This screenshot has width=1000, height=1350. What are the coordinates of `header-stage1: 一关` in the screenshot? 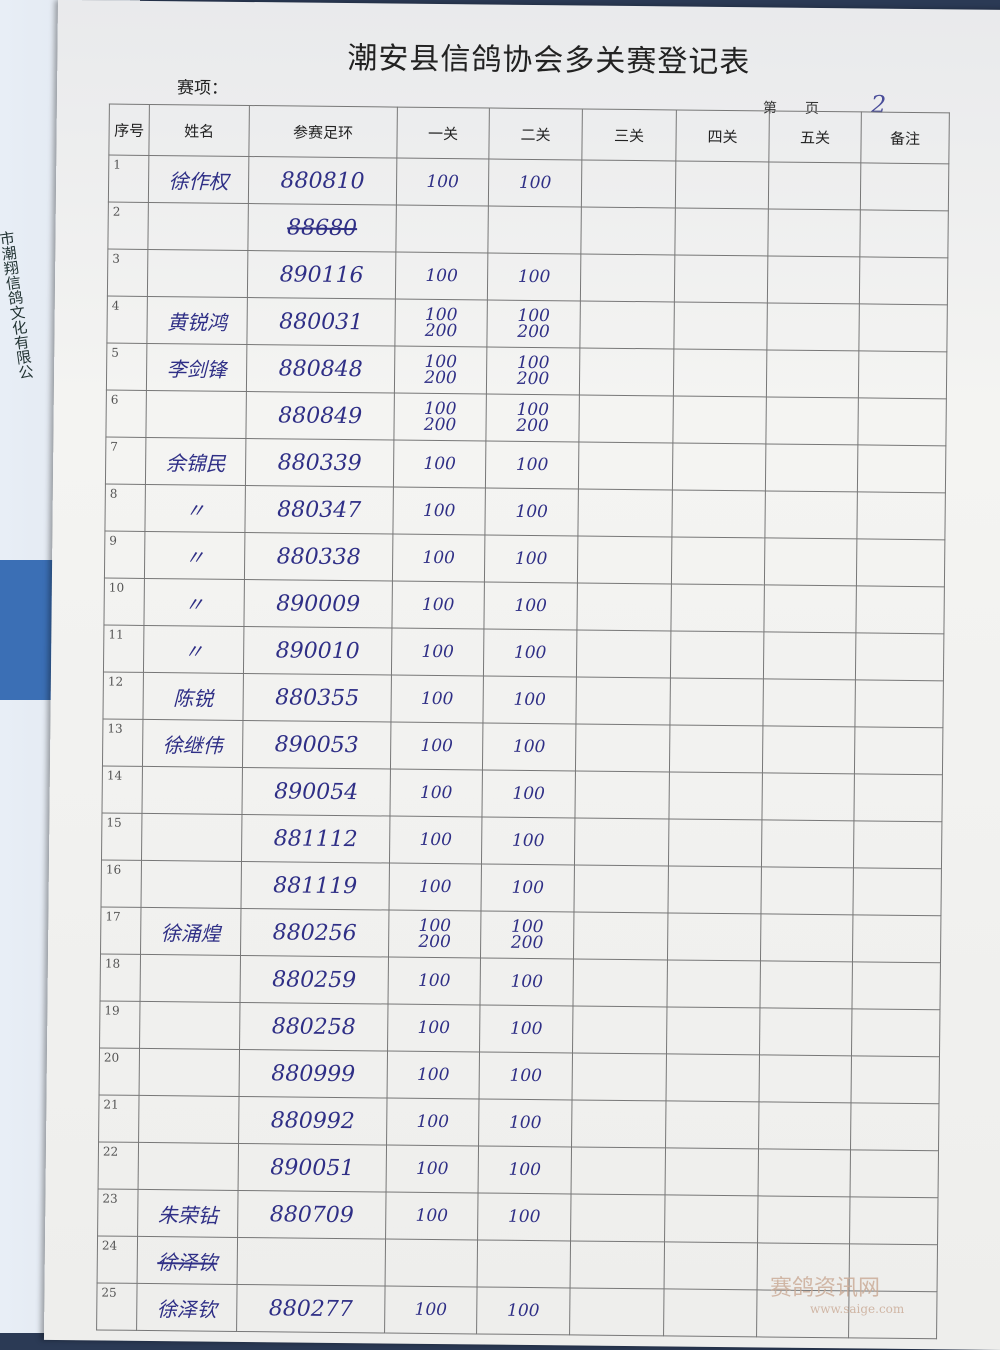 It's located at (443, 133).